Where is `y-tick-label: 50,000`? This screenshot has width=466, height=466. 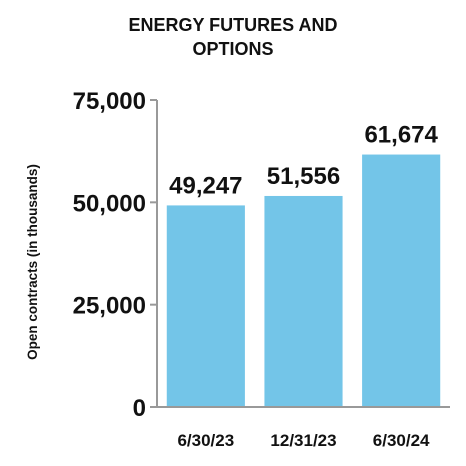 y-tick-label: 50,000 is located at coordinates (109, 203).